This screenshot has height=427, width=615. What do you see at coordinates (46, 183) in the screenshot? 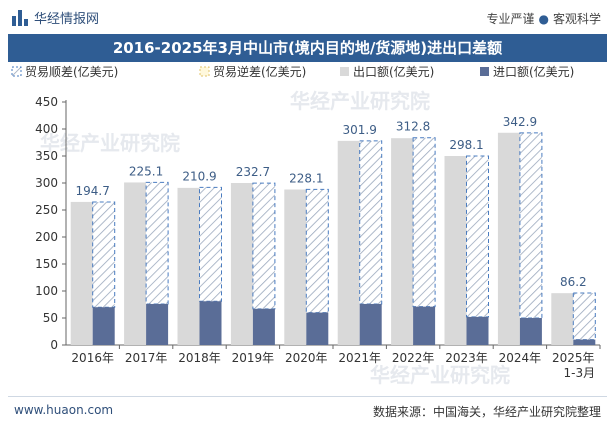
I see `y-tick-label: 300` at bounding box center [46, 183].